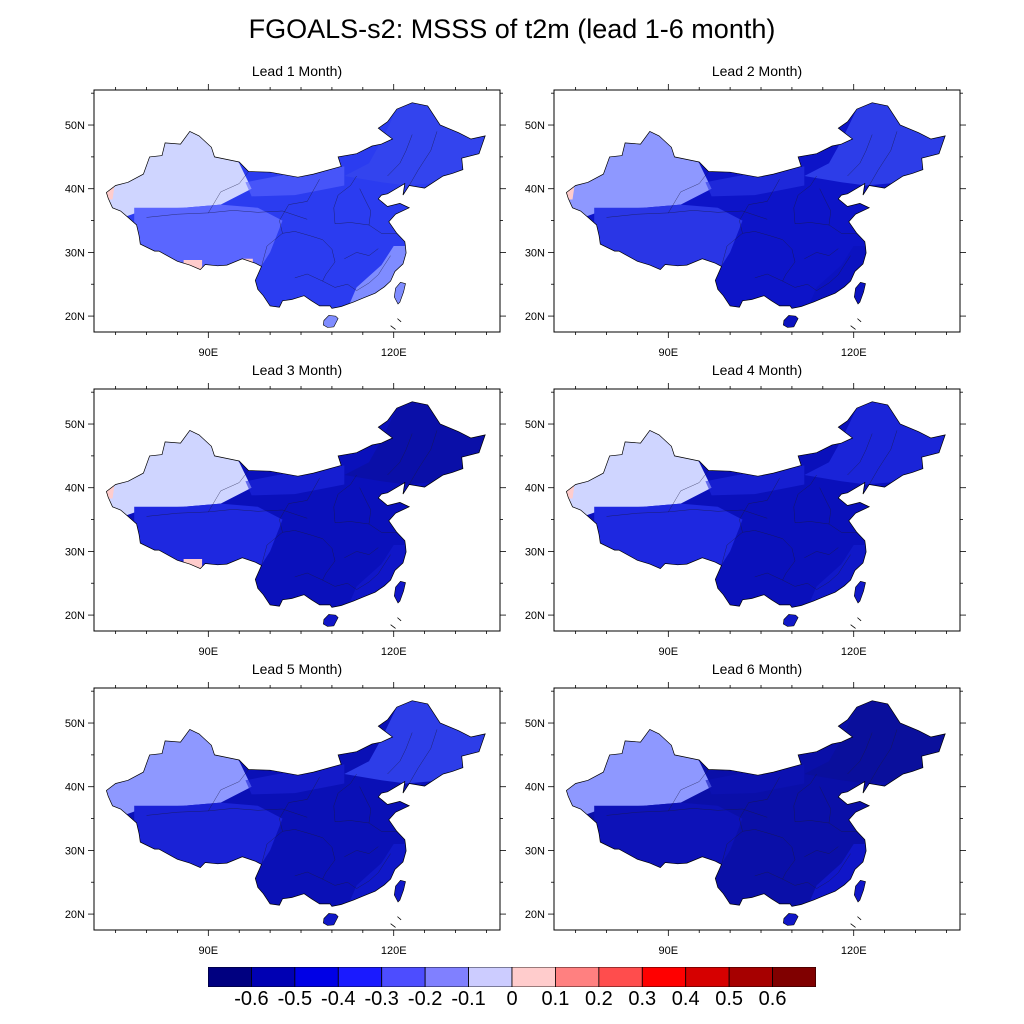  What do you see at coordinates (757, 370) in the screenshot?
I see `panel-title: Lead 4 Month)` at bounding box center [757, 370].